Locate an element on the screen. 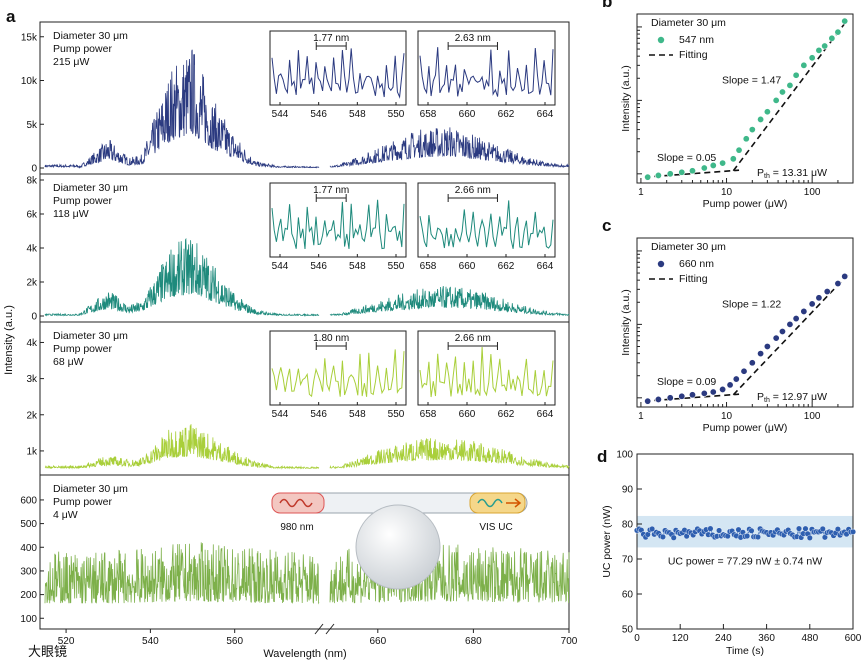  panel-a-xtick-label: 560 is located at coordinates (234, 641).